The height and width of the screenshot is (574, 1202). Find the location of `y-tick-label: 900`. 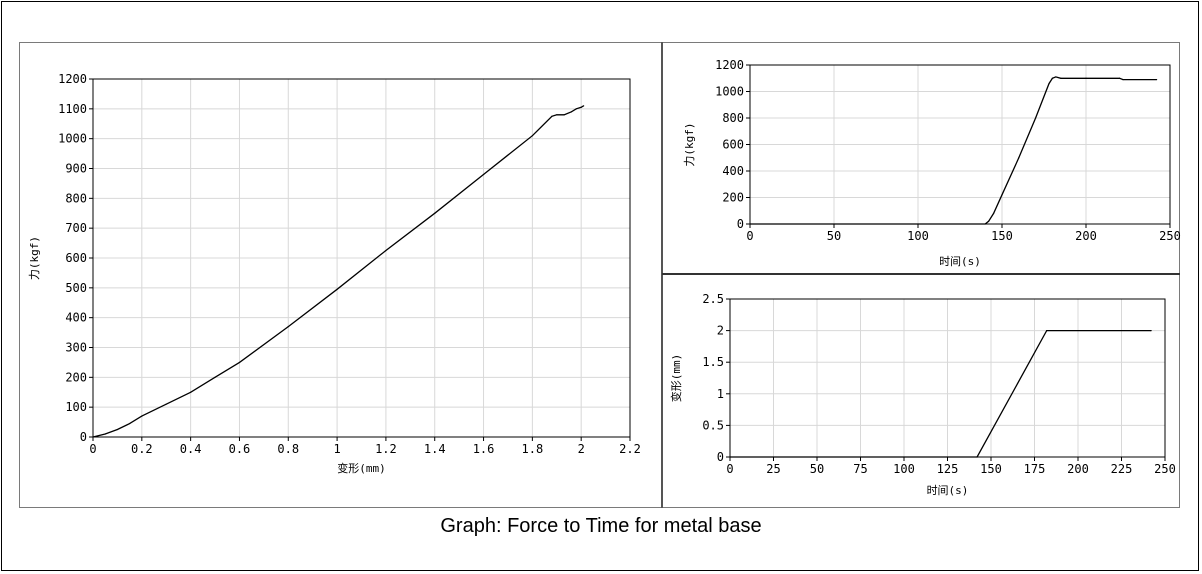

y-tick-label: 900 is located at coordinates (76, 169).